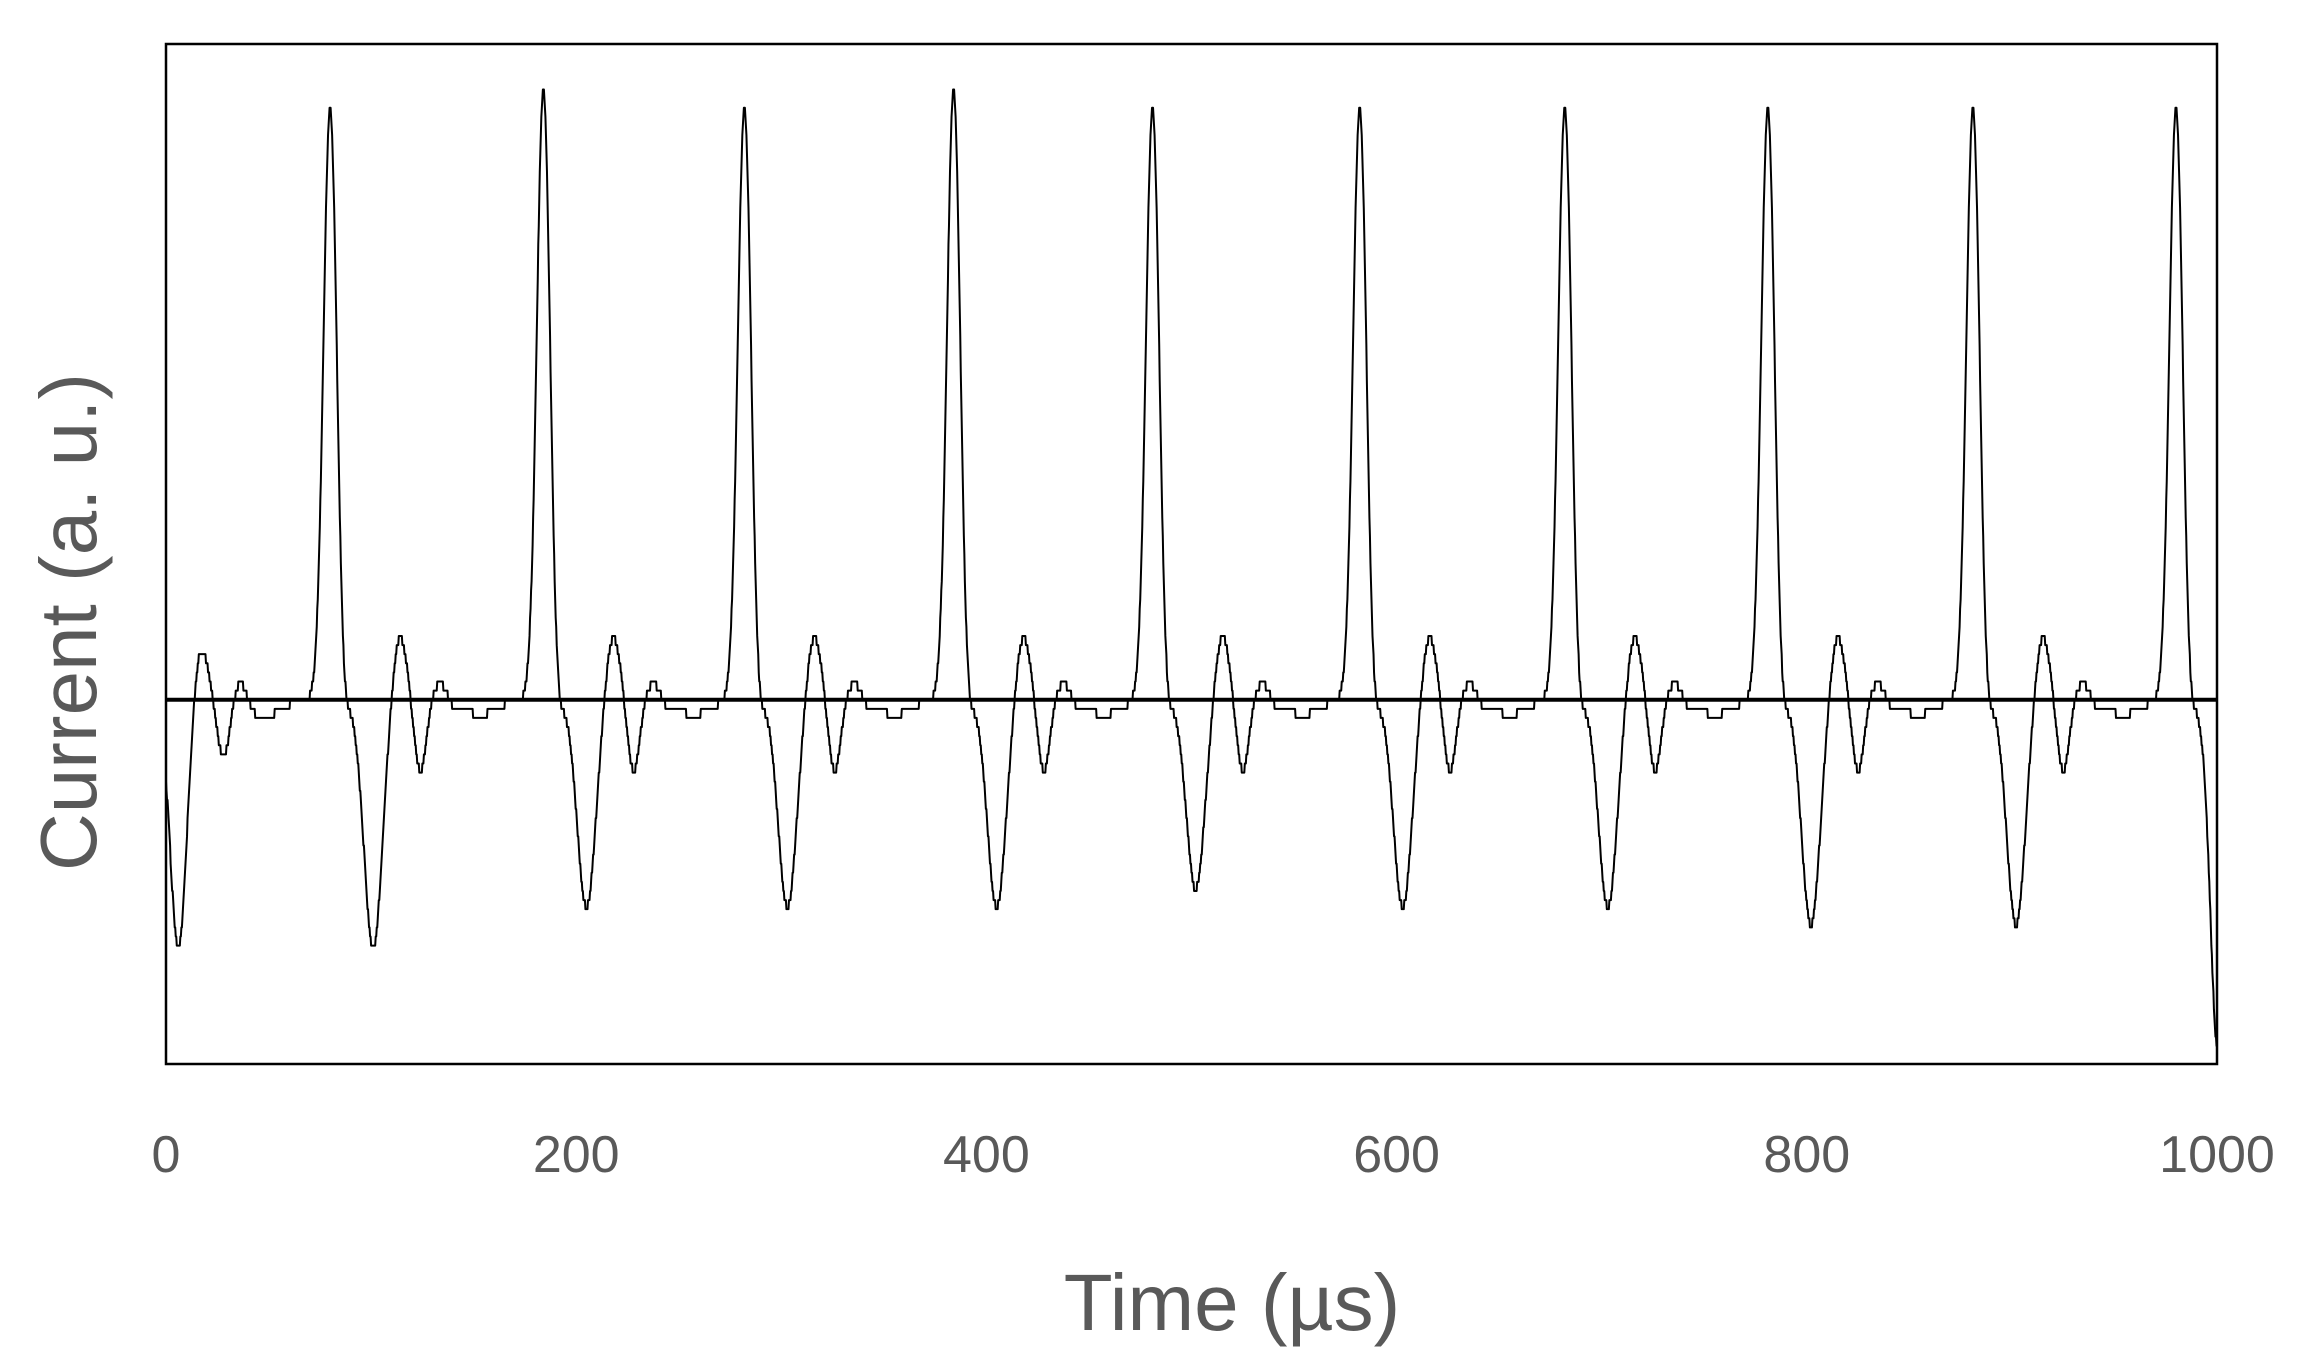 The height and width of the screenshot is (1367, 2307). What do you see at coordinates (1396, 1155) in the screenshot?
I see `x-tick-label: 600` at bounding box center [1396, 1155].